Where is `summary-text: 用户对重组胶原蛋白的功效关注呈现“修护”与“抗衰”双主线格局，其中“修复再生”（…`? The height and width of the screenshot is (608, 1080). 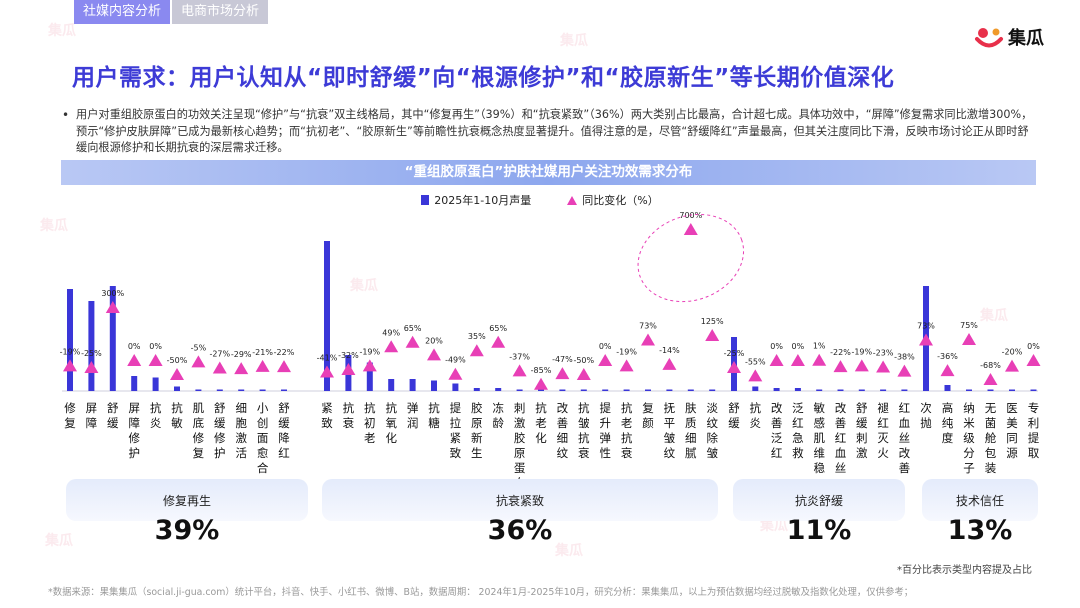 summary-text: 用户对重组胶原蛋白的功效关注呈现“修护”与“抗衰”双主线格局，其中“修复再生”（… is located at coordinates (549, 132).